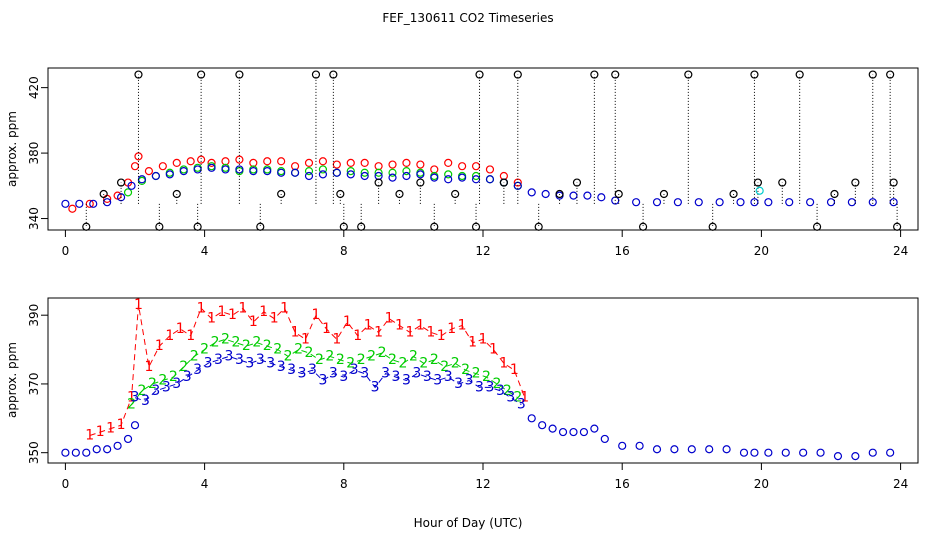  What do you see at coordinates (416, 374) in the screenshot?
I see `bottom-series-2-point-27: 3` at bounding box center [416, 374].